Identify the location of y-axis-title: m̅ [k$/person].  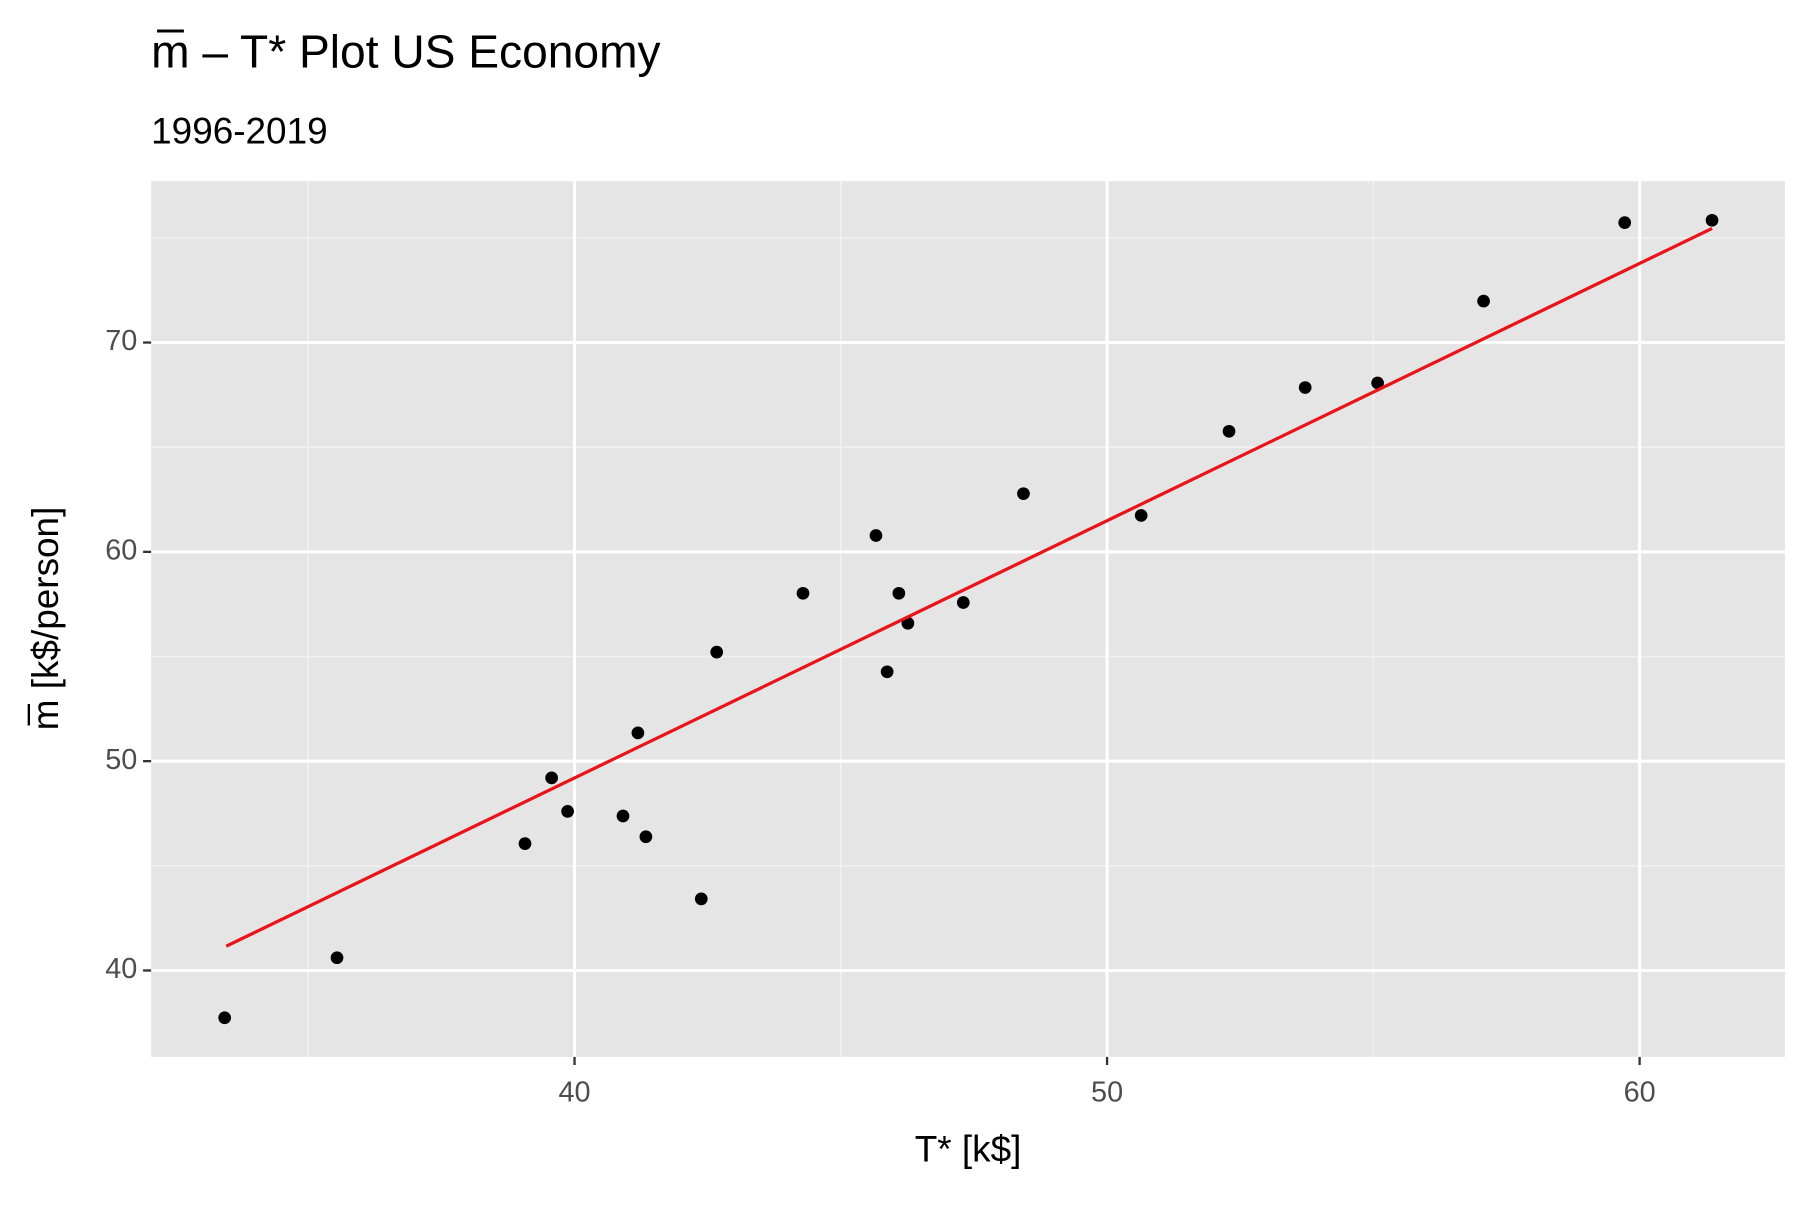
(45, 619).